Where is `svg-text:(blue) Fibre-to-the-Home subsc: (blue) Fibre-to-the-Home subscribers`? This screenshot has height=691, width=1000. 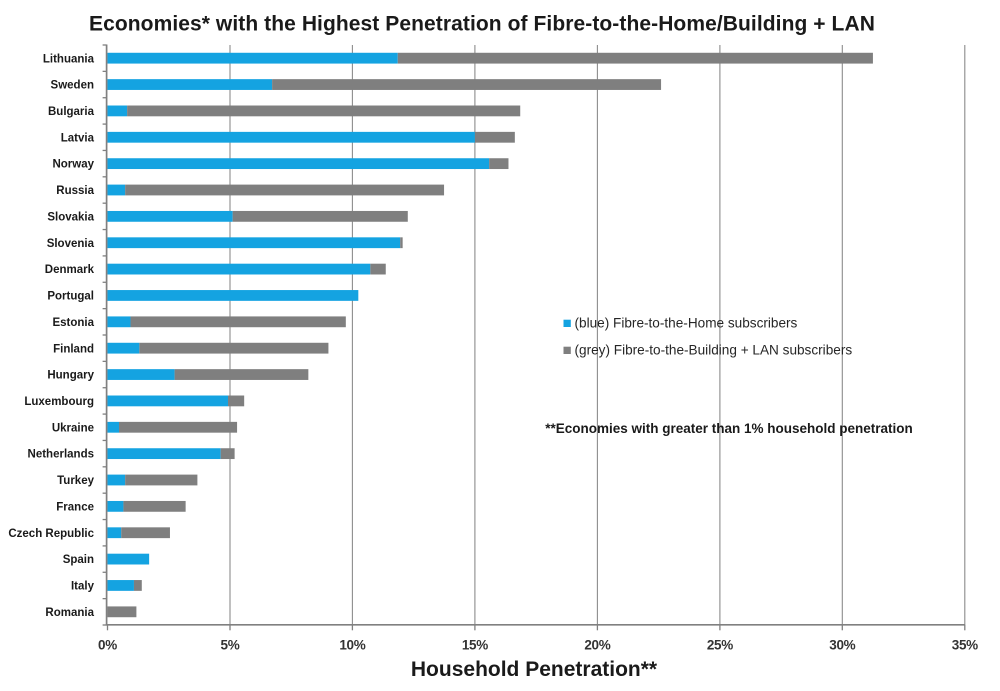 svg-text:(blue) Fibre-to-the-Home subsc: (blue) Fibre-to-the-Home subscribers is located at coordinates (686, 323).